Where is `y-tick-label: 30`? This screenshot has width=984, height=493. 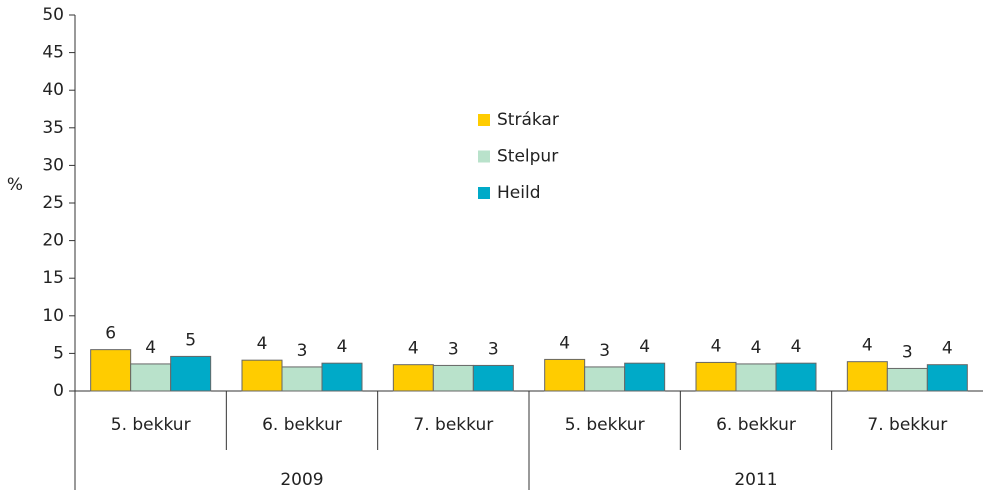 y-tick-label: 30 is located at coordinates (53, 165).